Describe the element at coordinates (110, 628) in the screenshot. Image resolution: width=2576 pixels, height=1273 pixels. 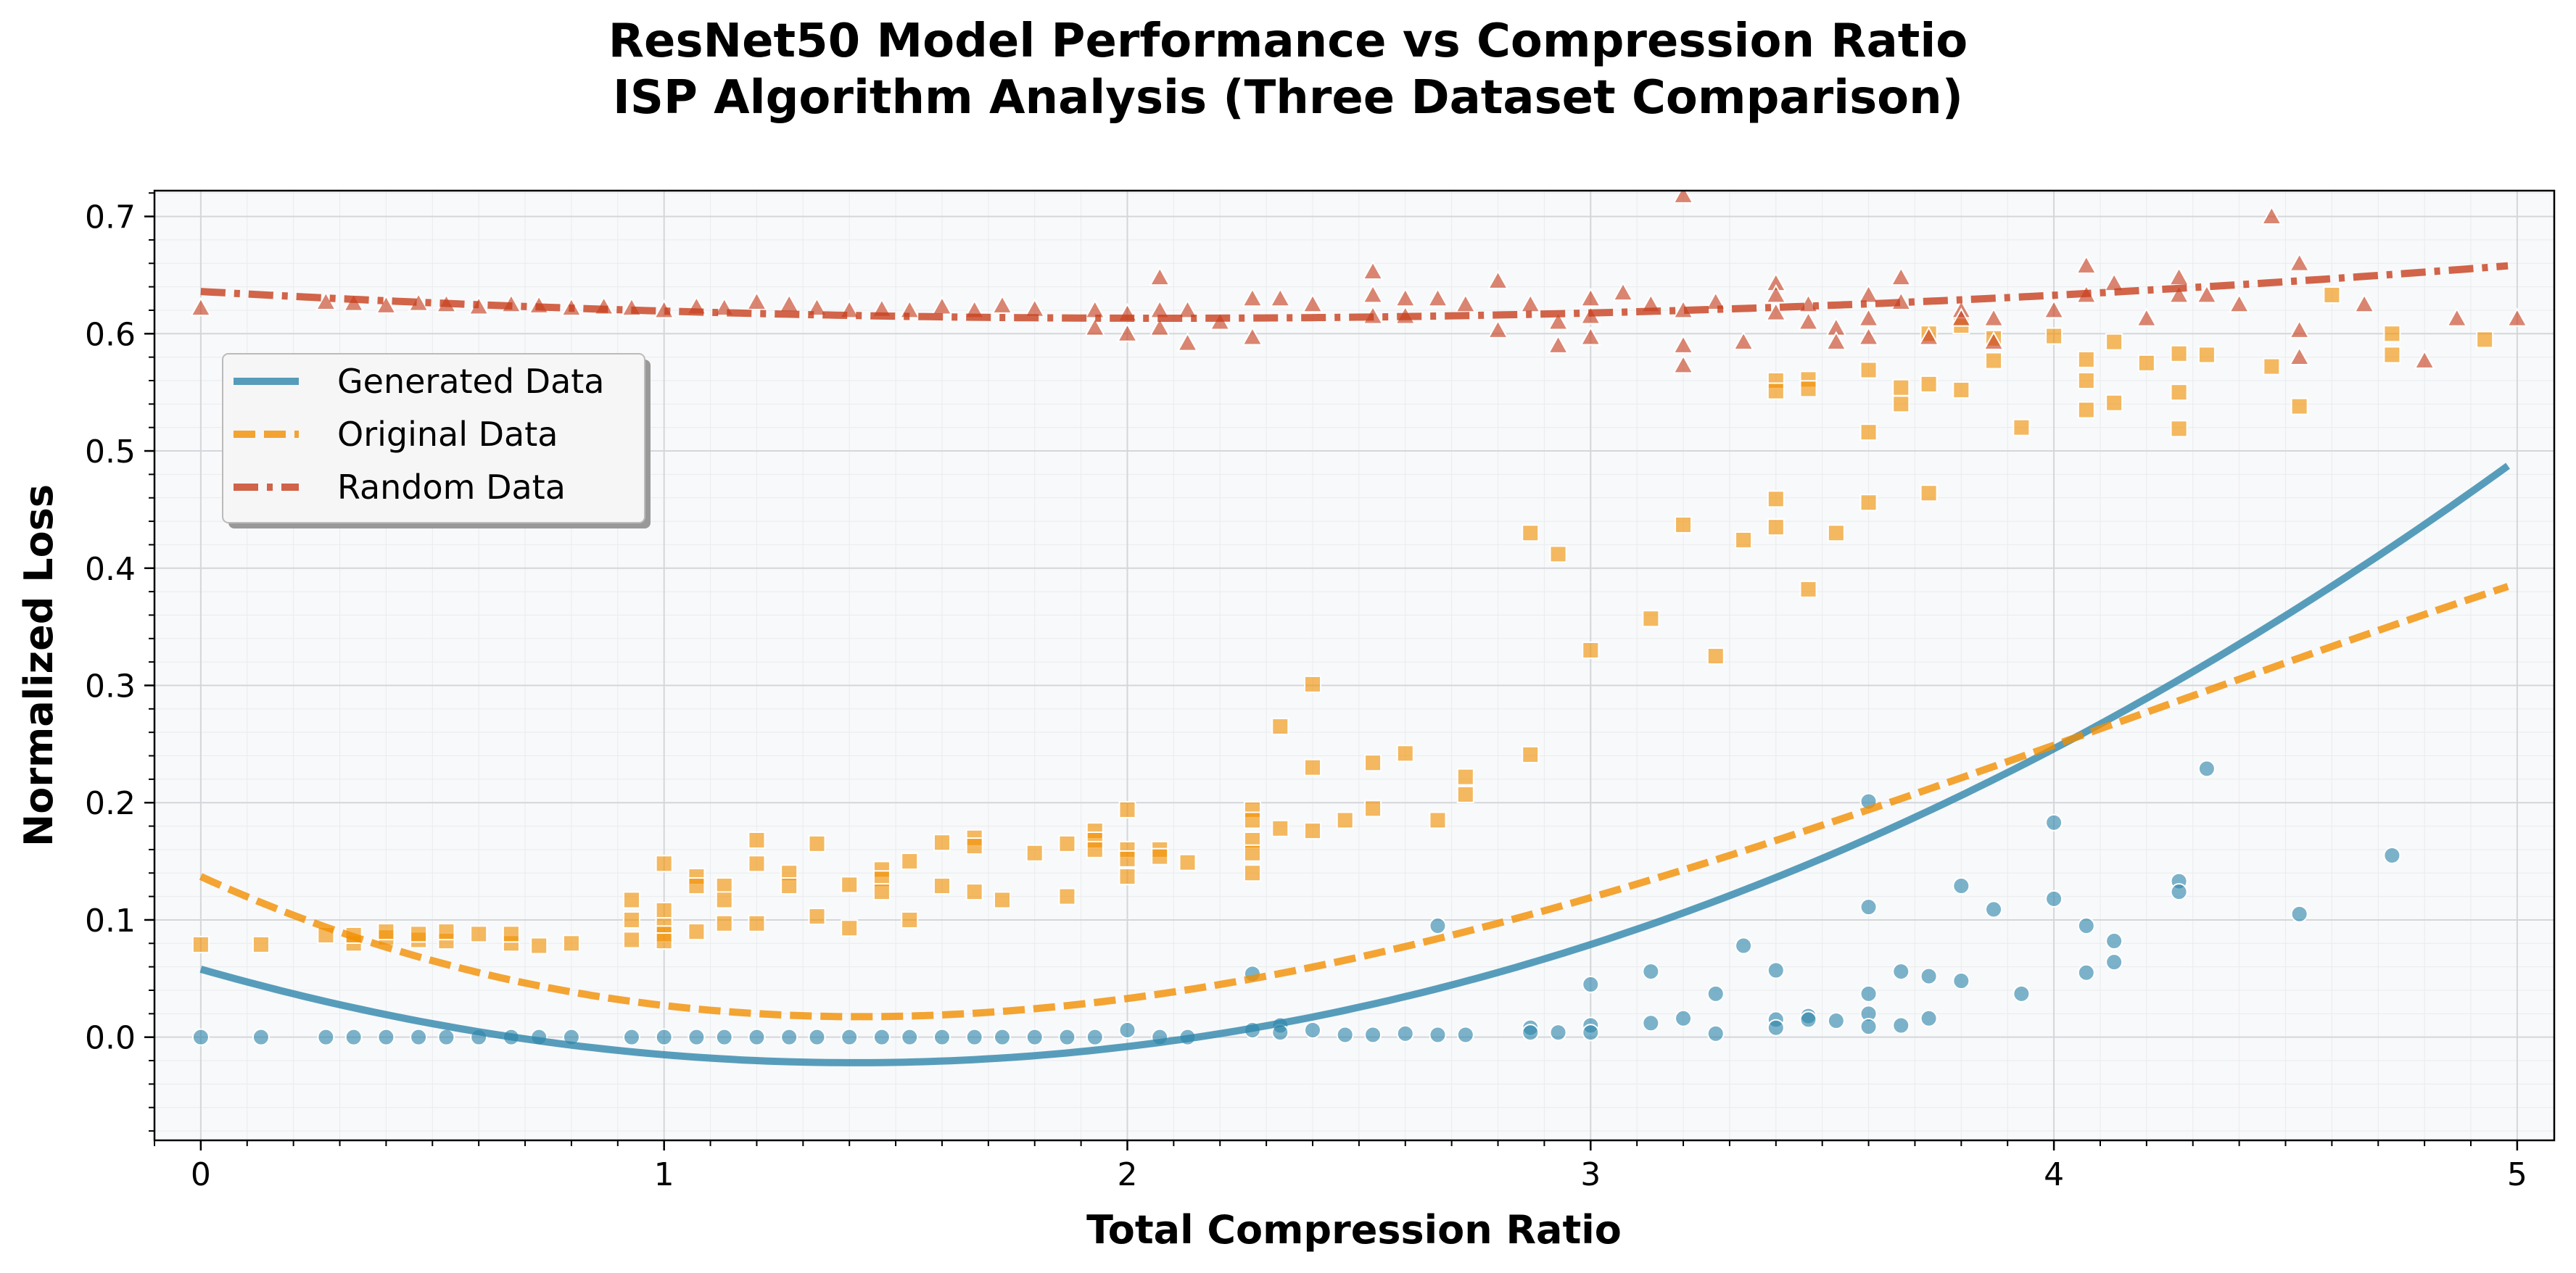
I see `y-tick-labels: 0.0 0.1 0.2 0.3 0.4 0.5 0.6 0.7` at that location.